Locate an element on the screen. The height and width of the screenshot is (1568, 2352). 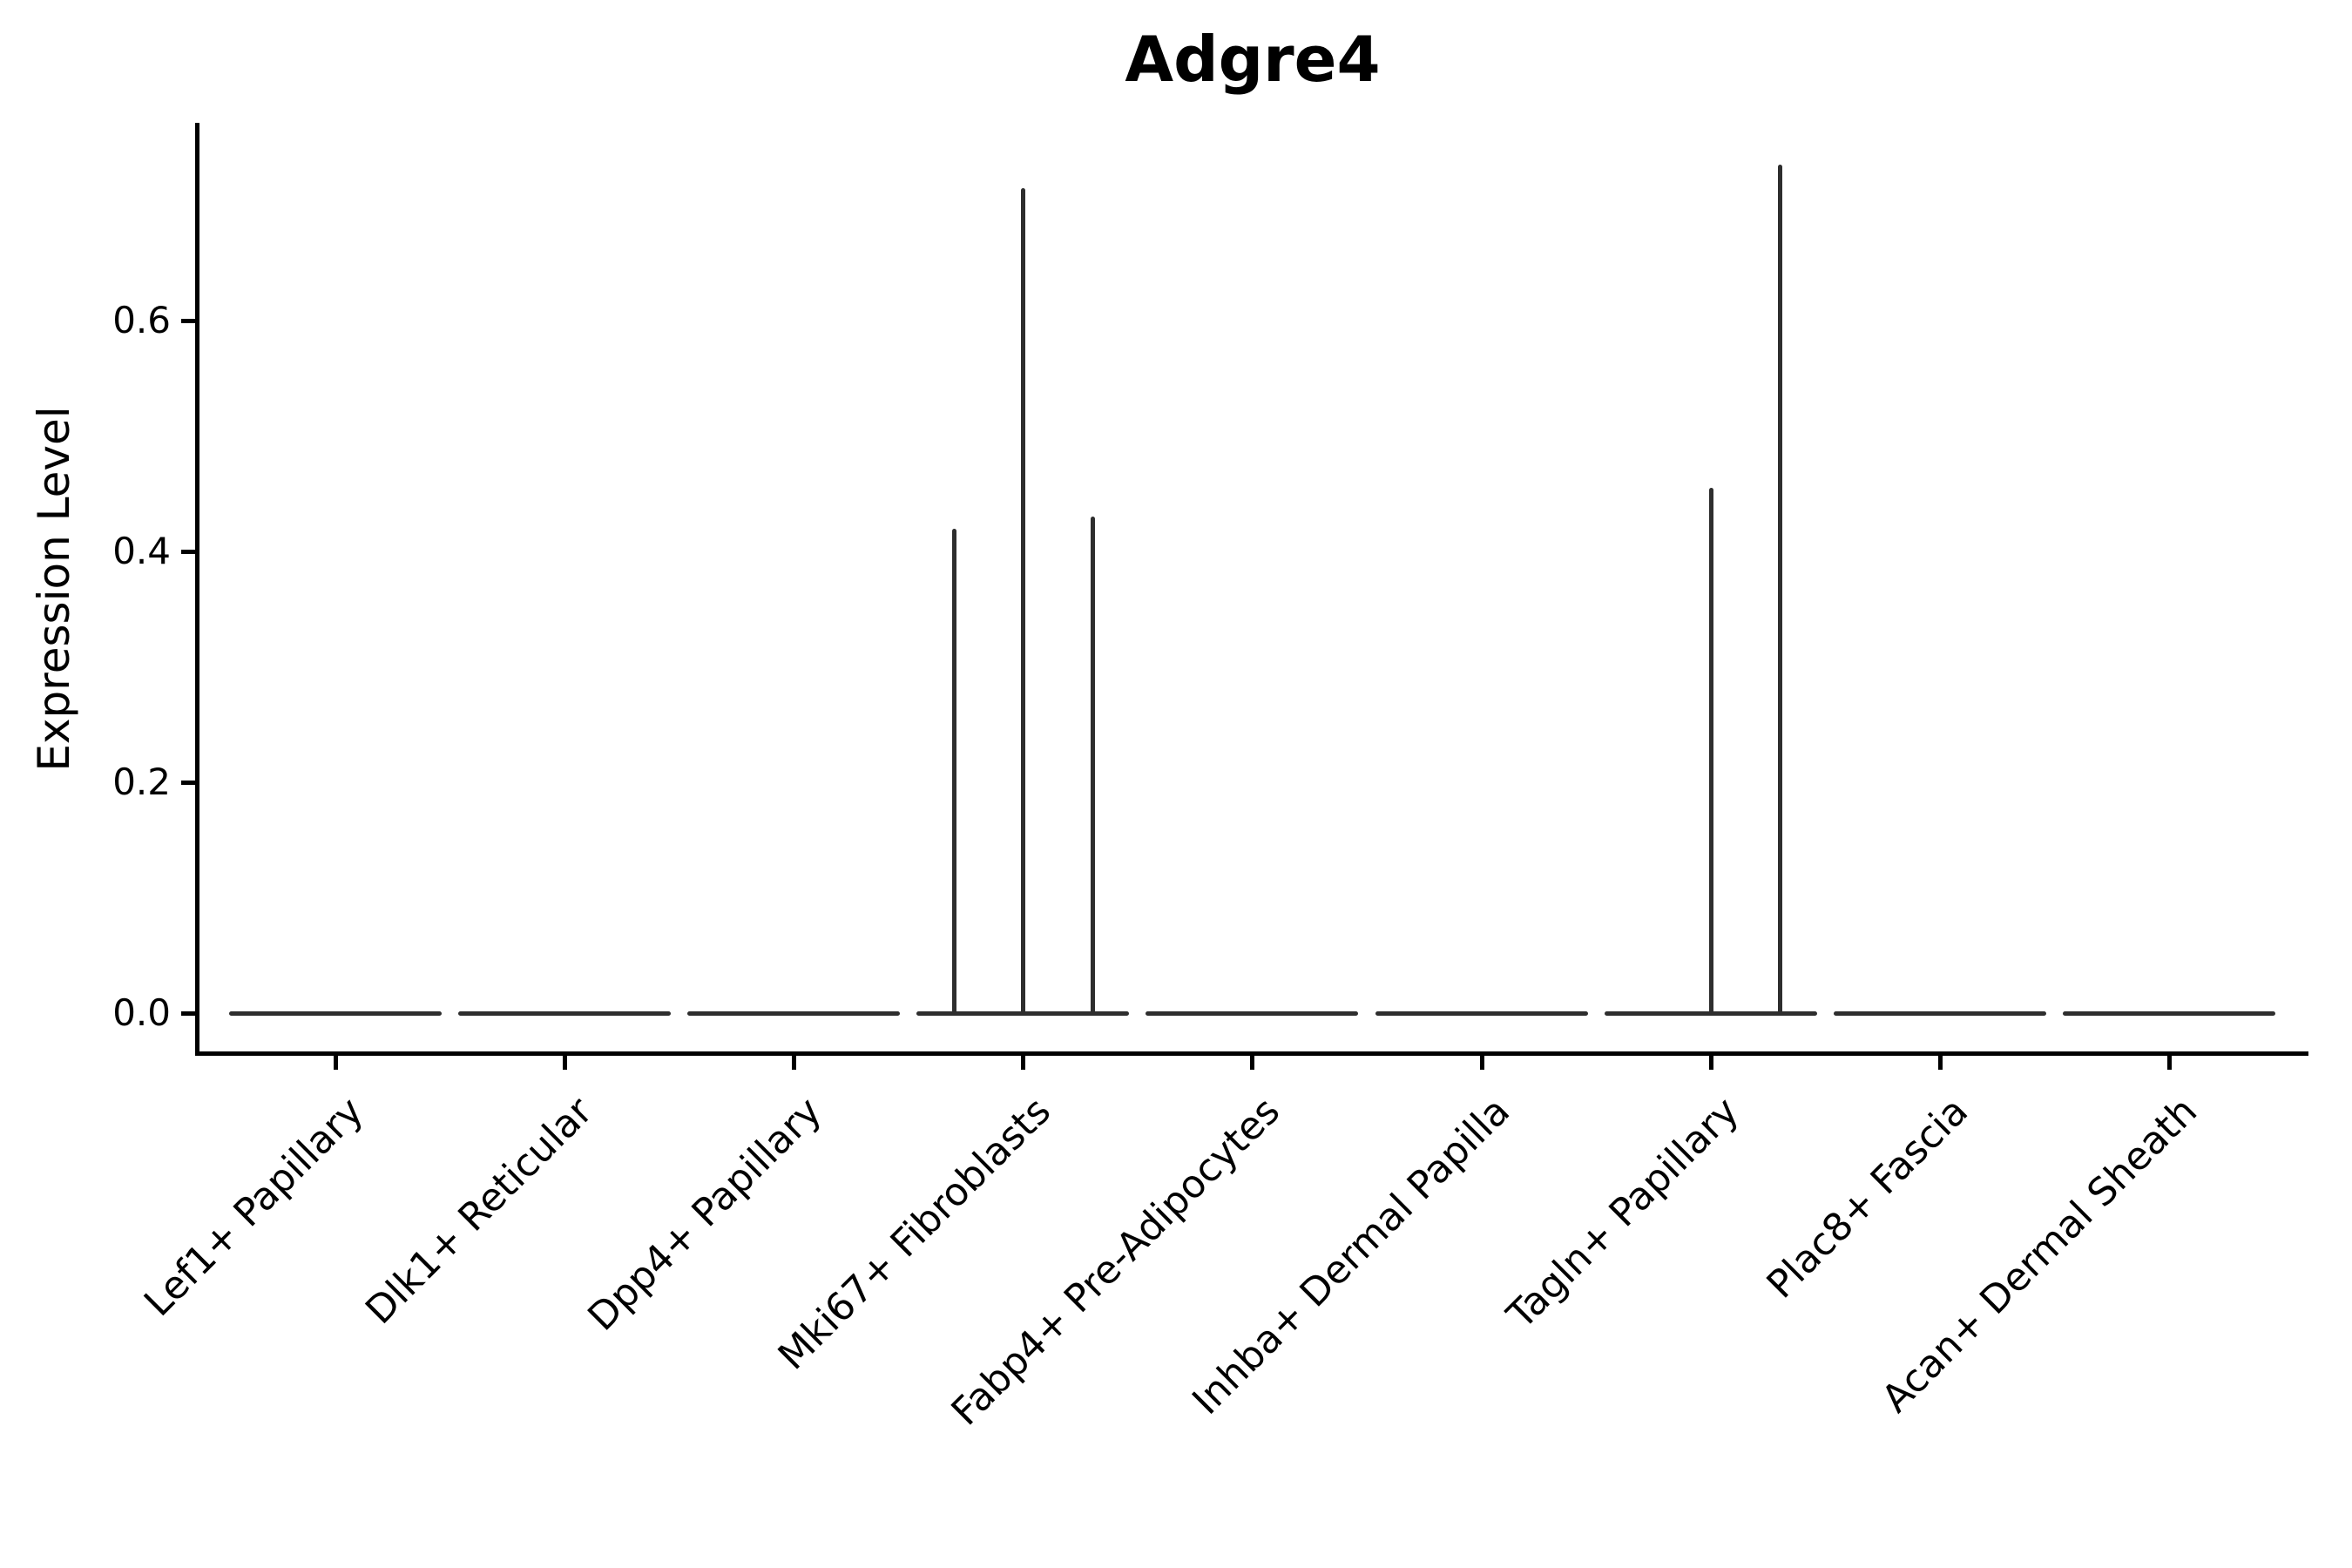
x-tick-label: Dlk1+ Reticular is located at coordinates (480, 1211).